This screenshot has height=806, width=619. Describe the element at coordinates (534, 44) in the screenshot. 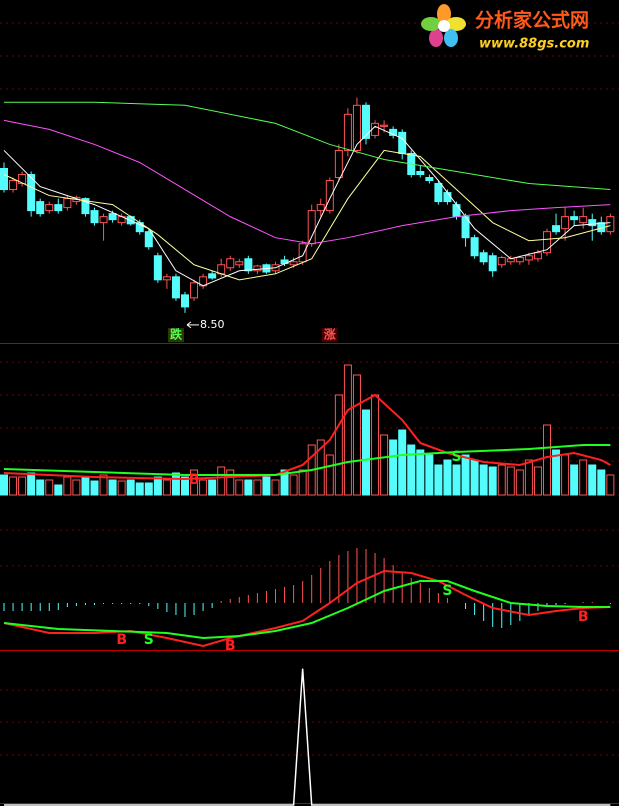

I see `logo-url: www.88gs.com` at that location.